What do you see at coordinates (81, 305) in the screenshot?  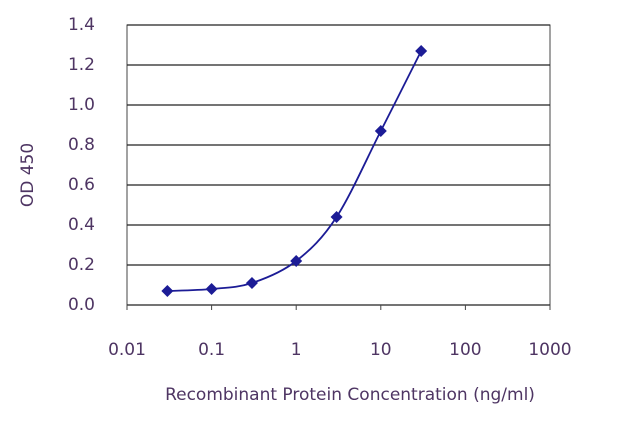 I see `y-tick-label: 0.0` at bounding box center [81, 305].